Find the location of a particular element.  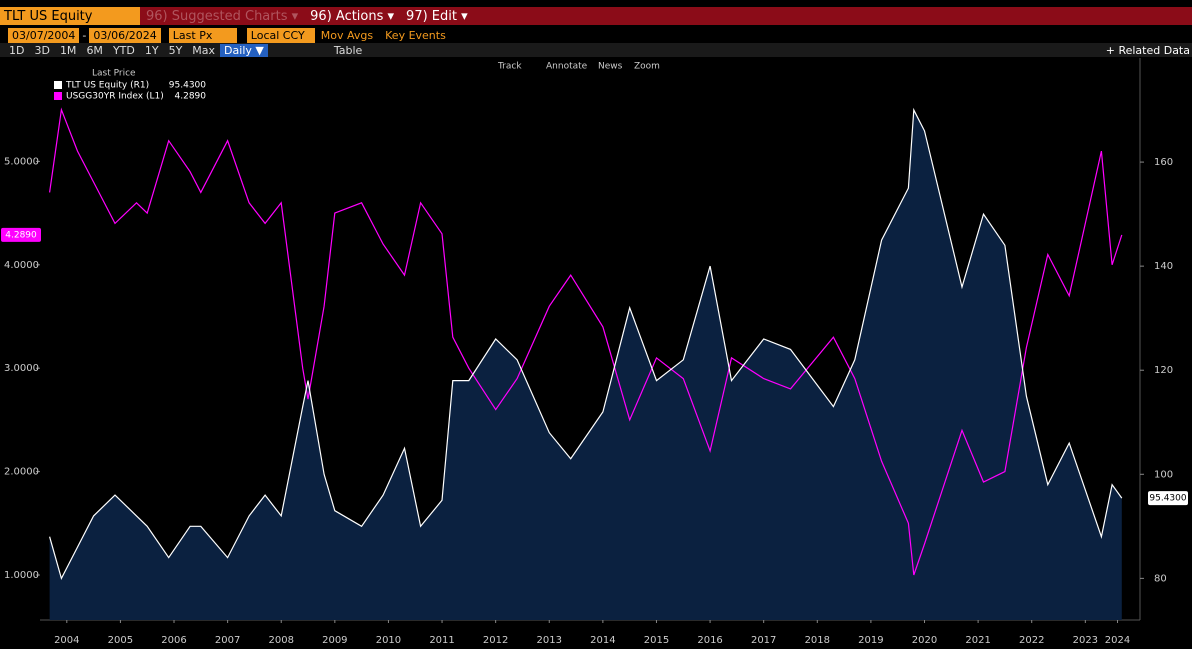

last-value-label: 4.2890 is located at coordinates (21, 235).